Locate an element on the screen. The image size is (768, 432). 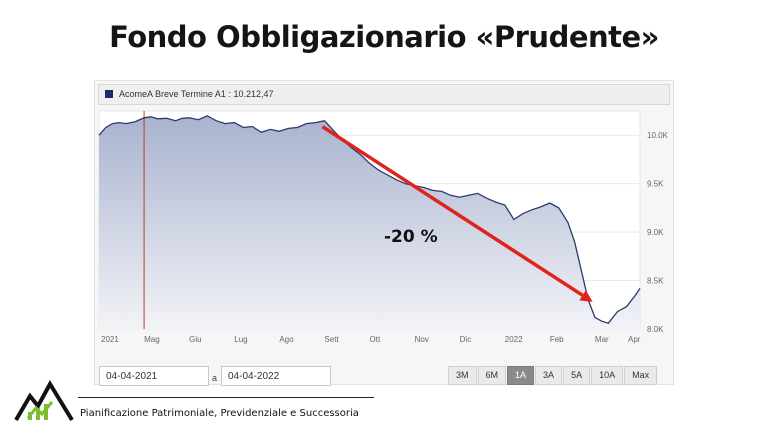
x-tick-label: Nov is located at coordinates (422, 339).